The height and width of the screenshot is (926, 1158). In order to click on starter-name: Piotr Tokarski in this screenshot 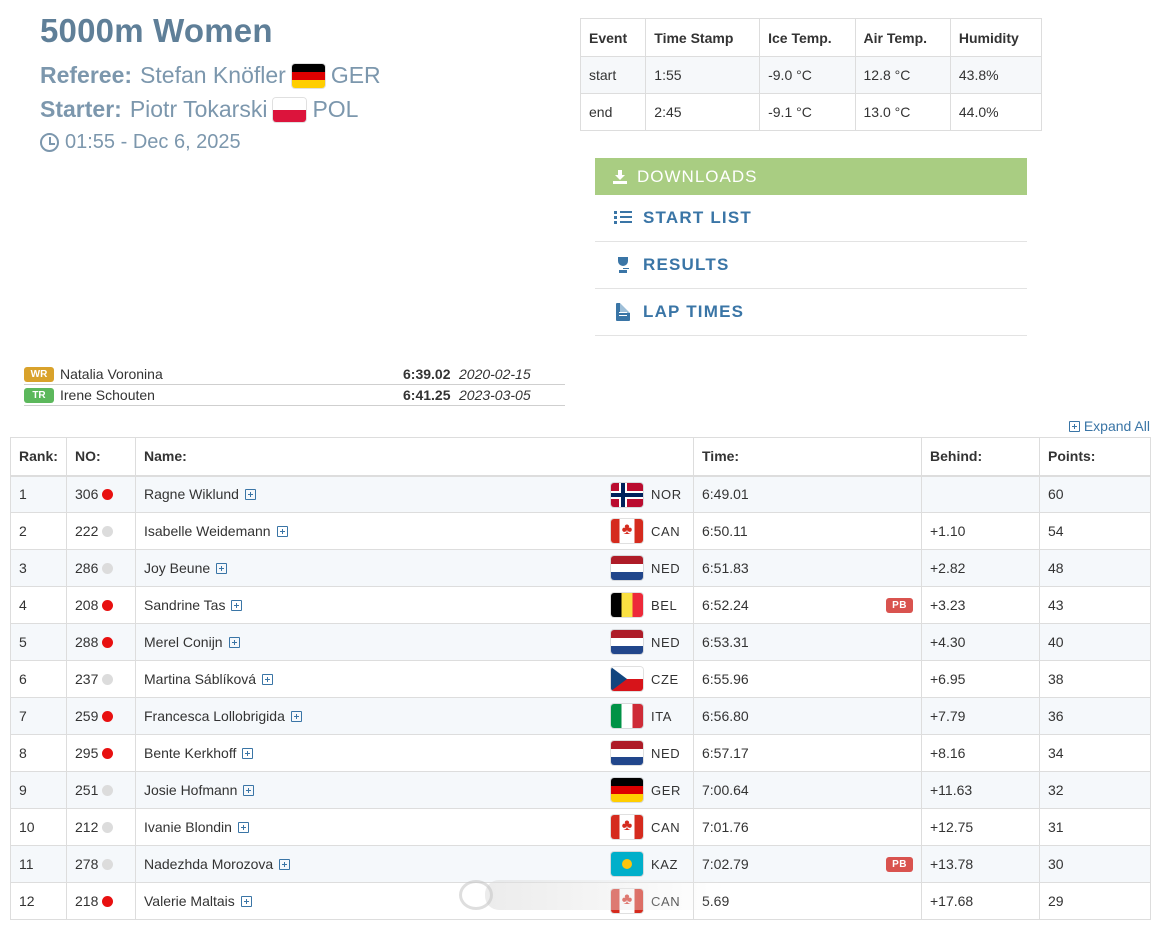, I will do `click(198, 109)`.